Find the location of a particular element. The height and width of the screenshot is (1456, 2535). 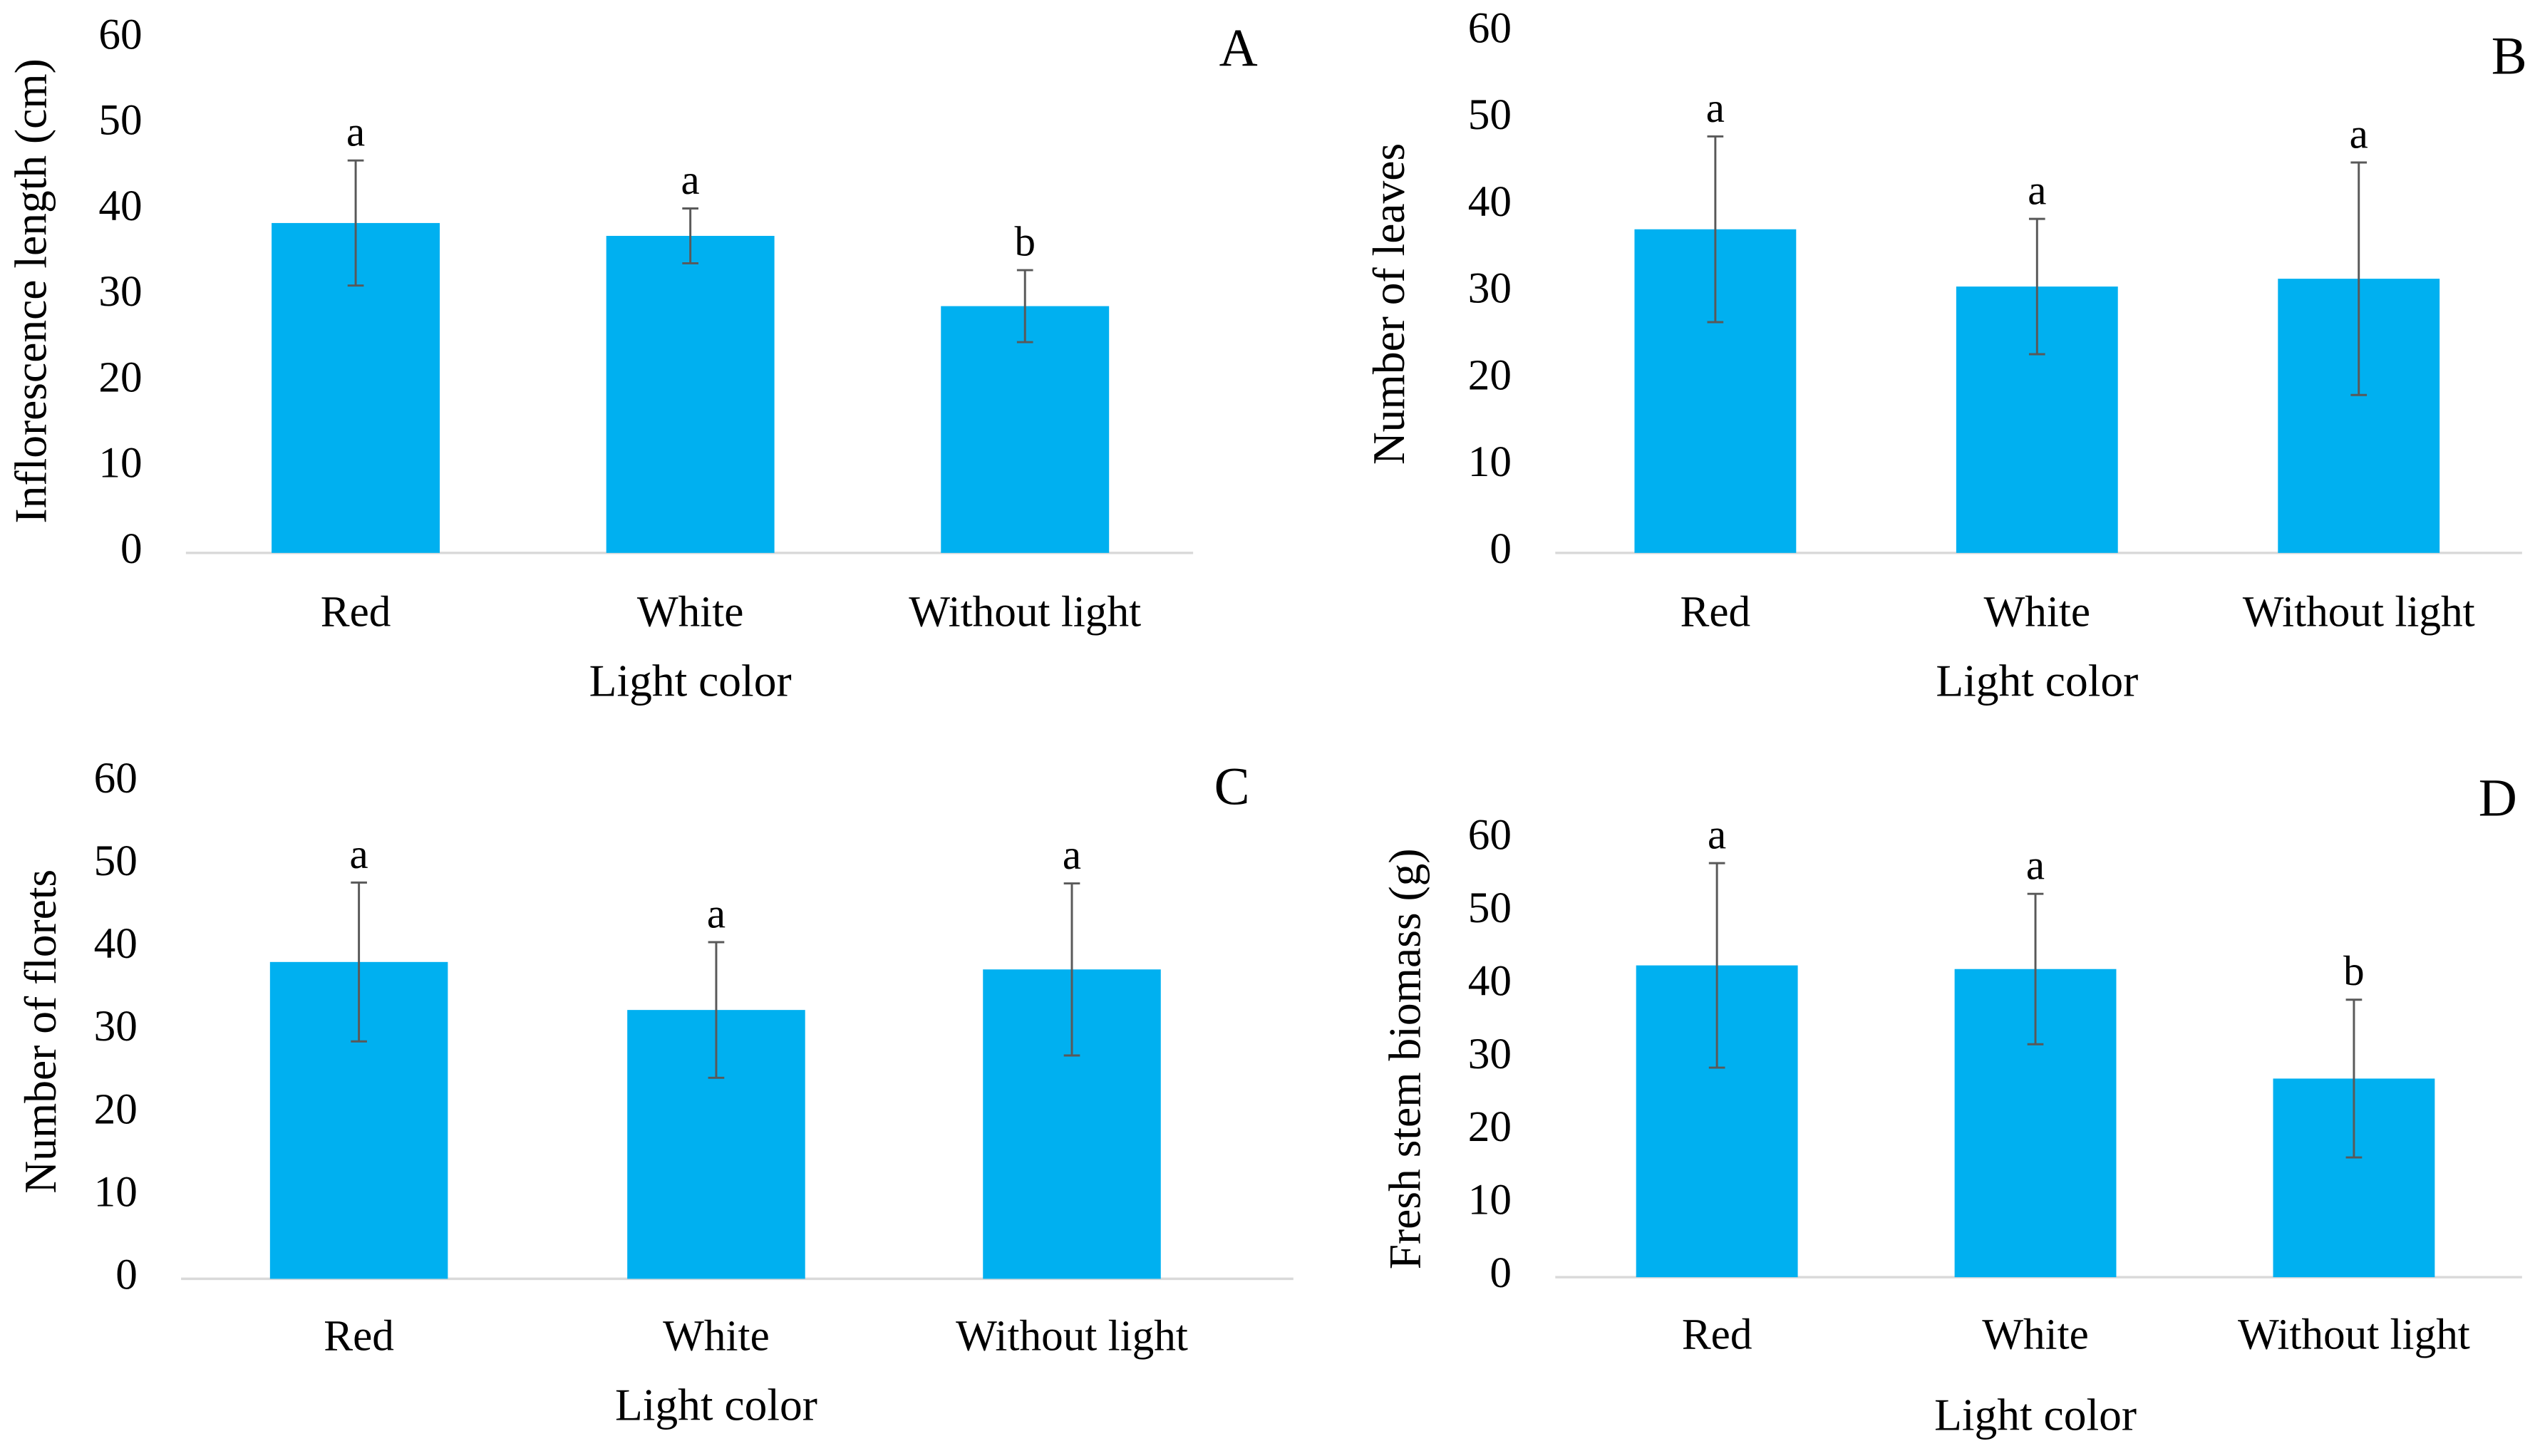

panel-label: A is located at coordinates (1239, 48).